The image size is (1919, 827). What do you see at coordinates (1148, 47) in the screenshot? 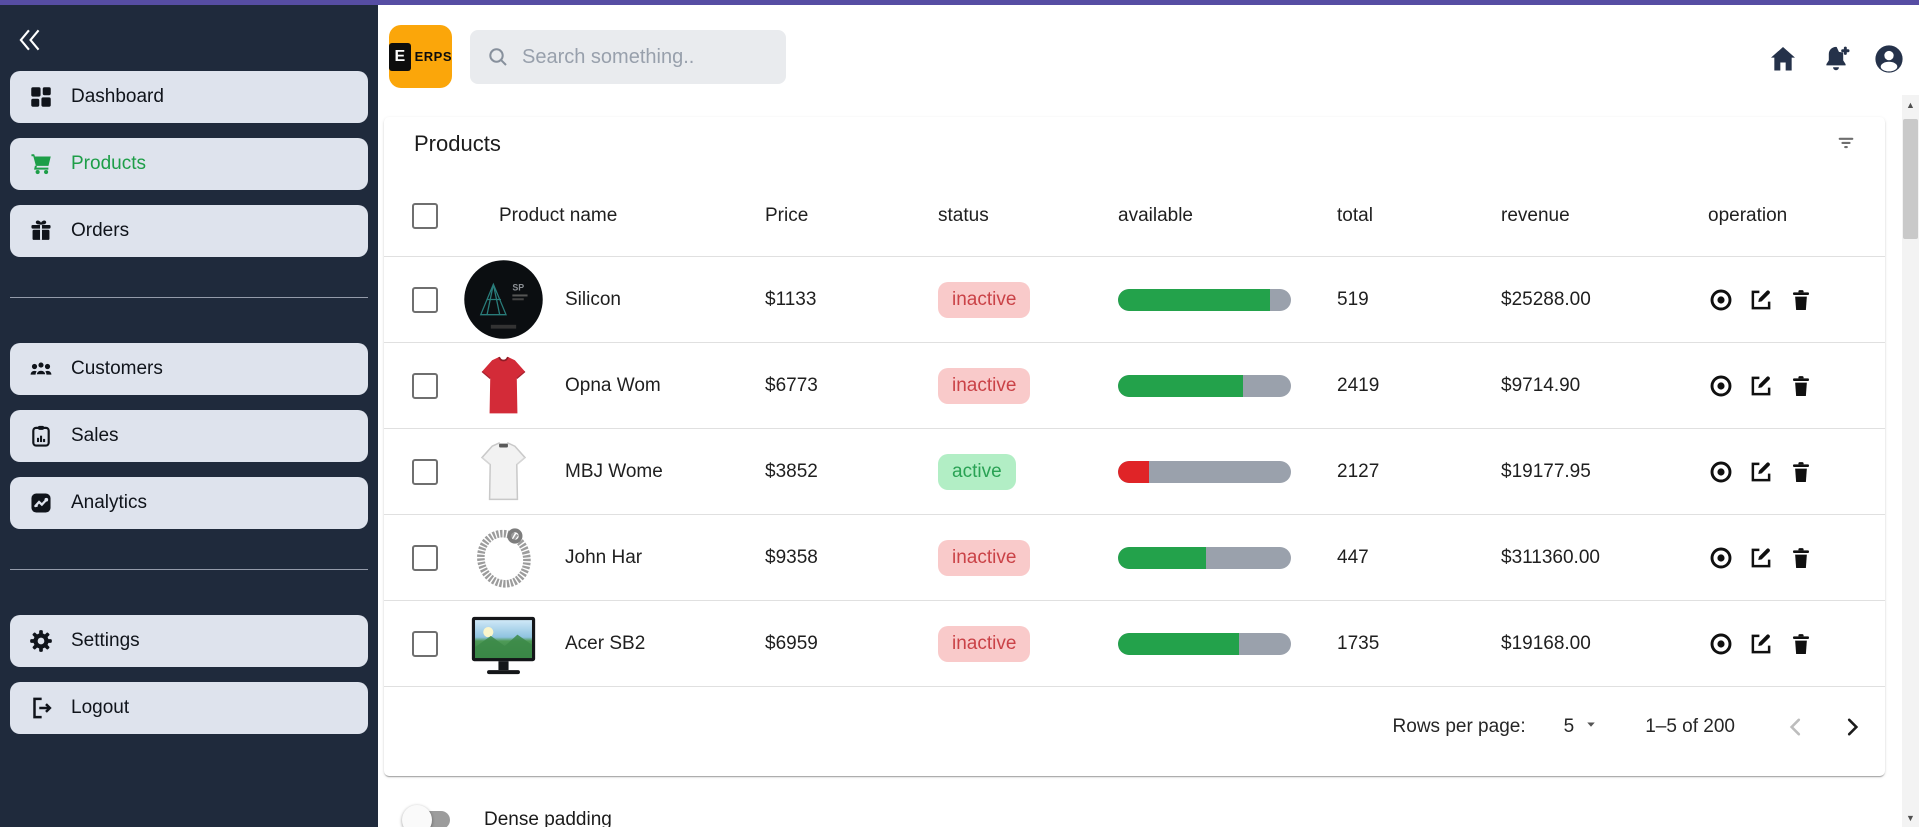
I see `topbar: E ERPS` at bounding box center [1148, 47].